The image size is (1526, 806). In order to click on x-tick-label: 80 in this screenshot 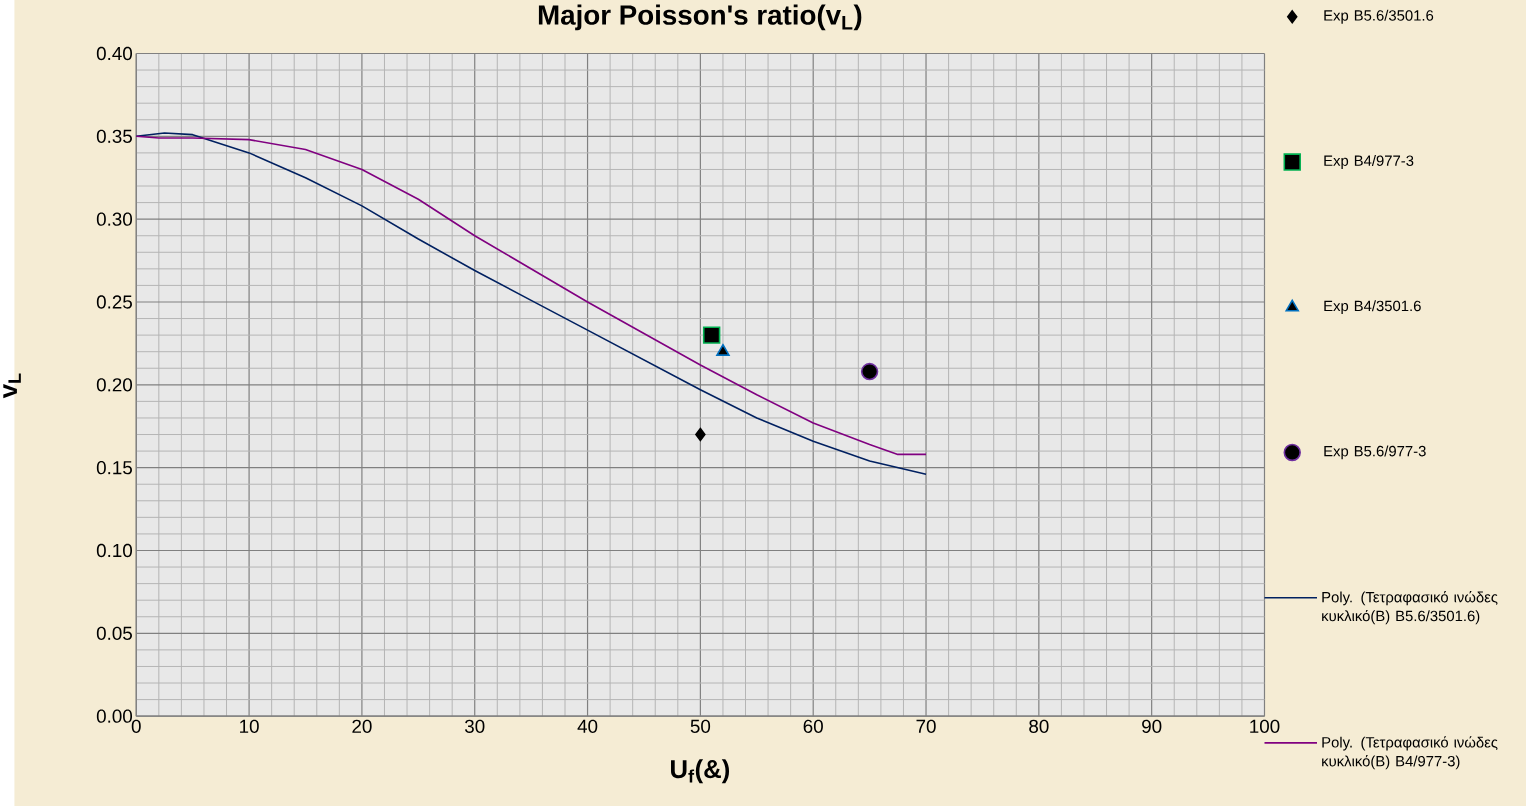, I will do `click(1039, 726)`.